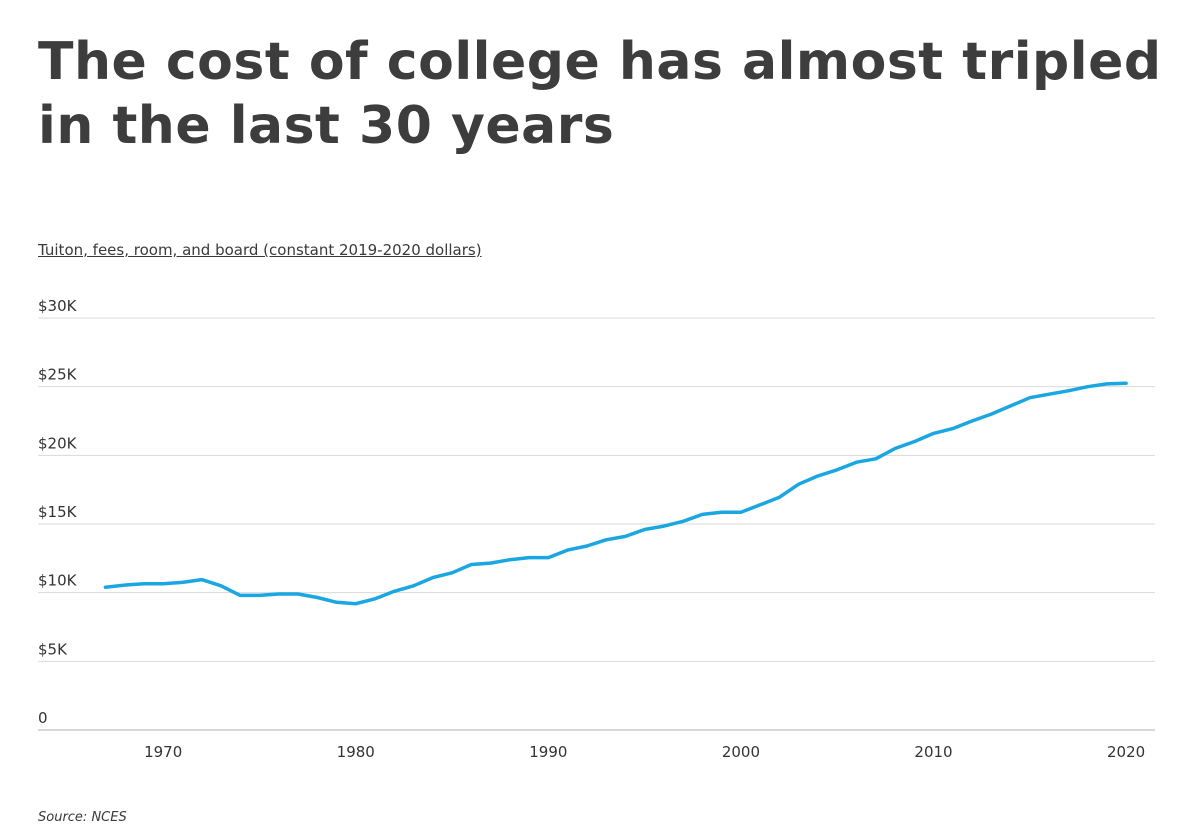 This screenshot has height=838, width=1200. I want to click on y-tick-labels: 0 $5K $10K $15K $20K $25K $30K, so click(58, 512).